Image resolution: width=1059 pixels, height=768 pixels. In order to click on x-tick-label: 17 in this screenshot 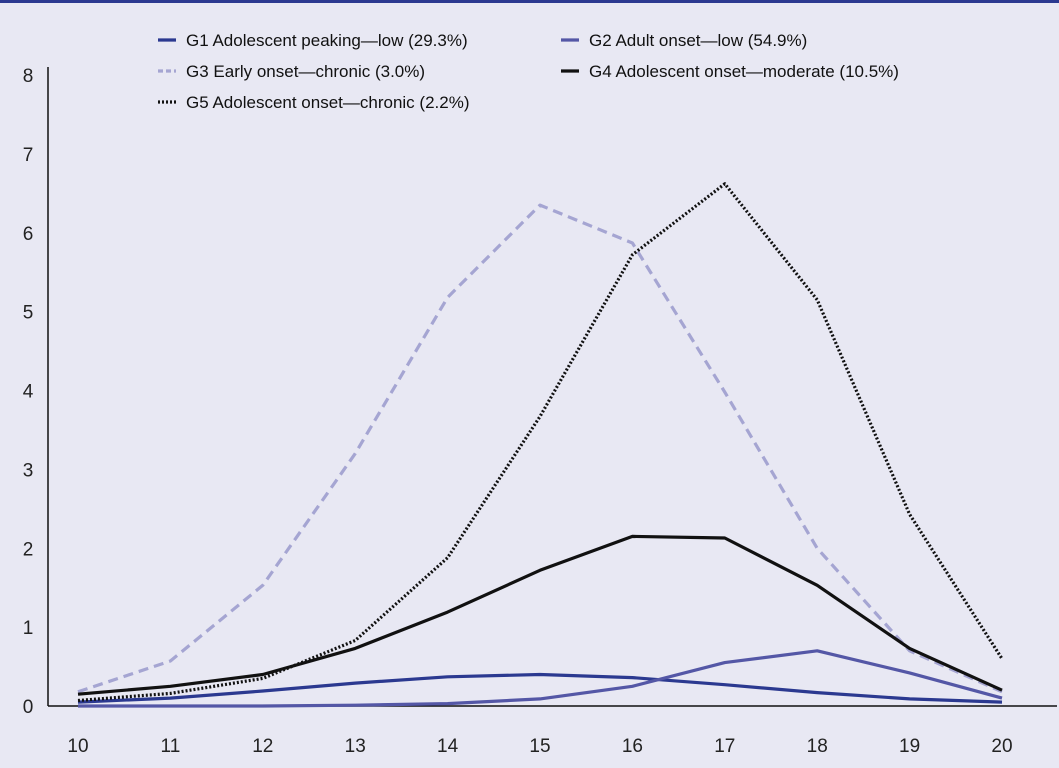, I will do `click(724, 746)`.